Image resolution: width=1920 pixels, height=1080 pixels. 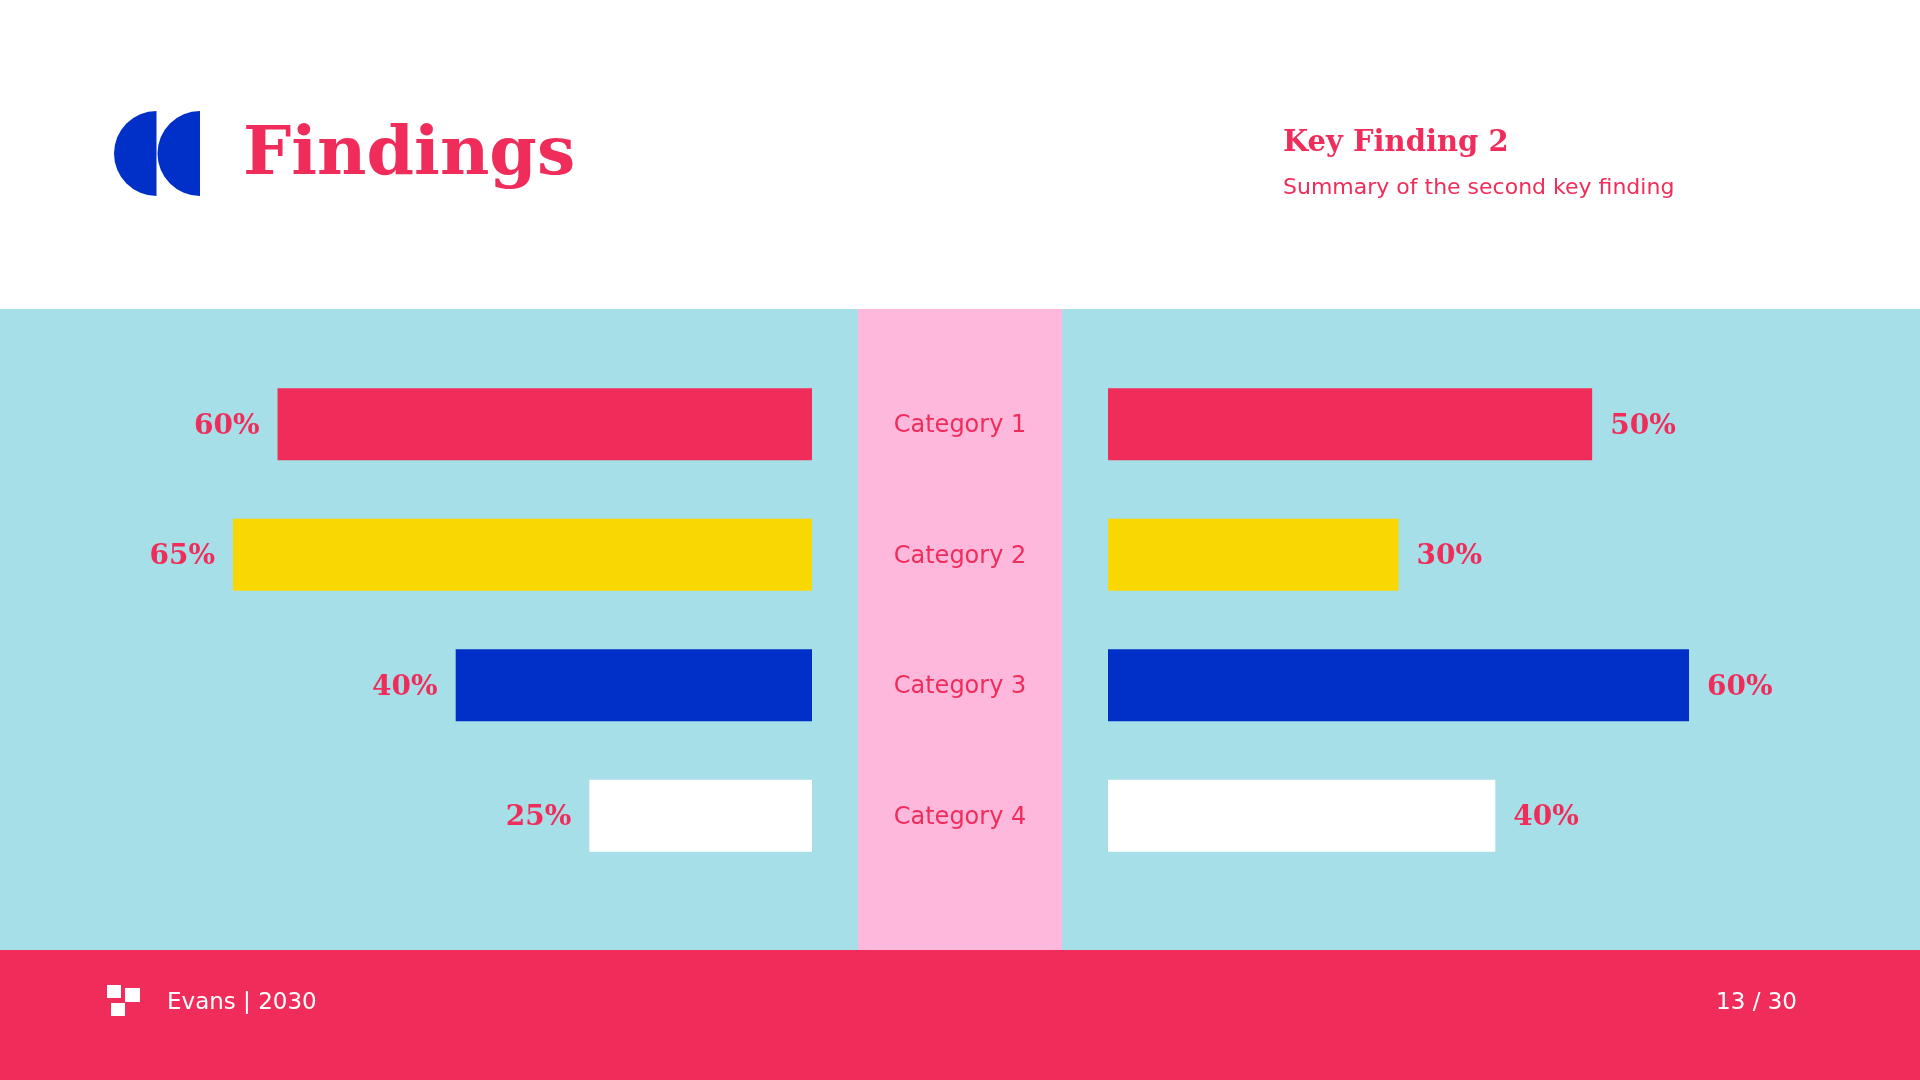 What do you see at coordinates (1756, 1002) in the screenshot?
I see `text: 13 / 30` at bounding box center [1756, 1002].